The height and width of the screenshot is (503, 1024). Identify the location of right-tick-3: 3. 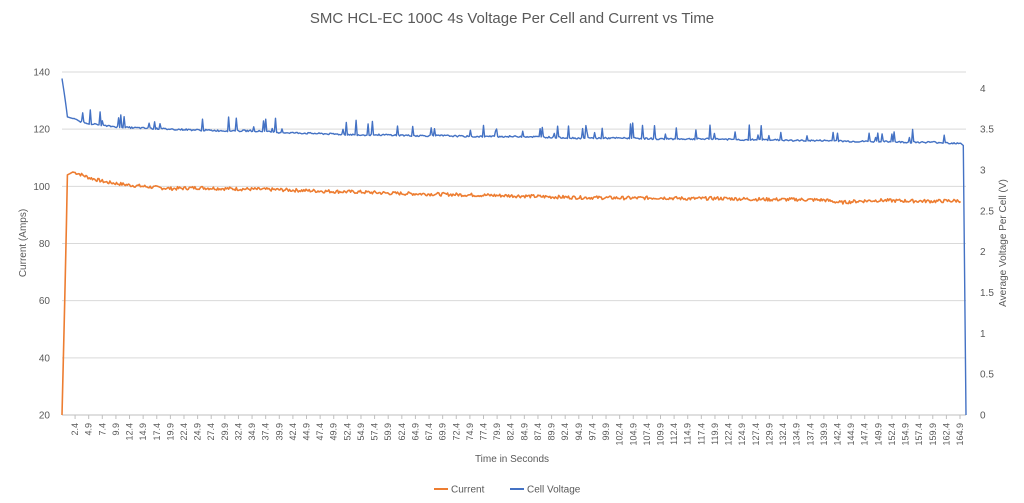
(983, 171).